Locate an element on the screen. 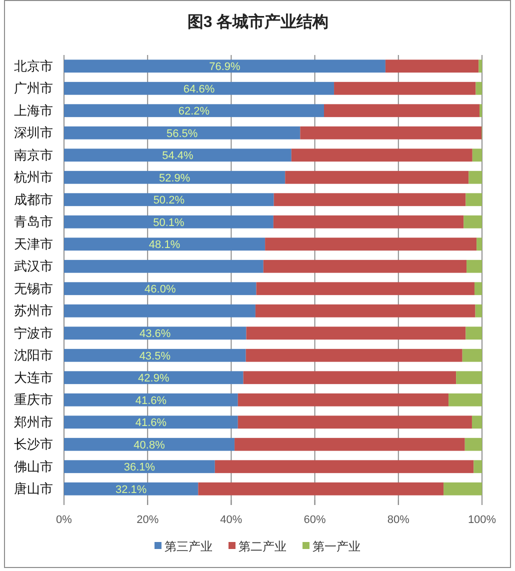  y-tick-label: 无锡市 is located at coordinates (33, 288).